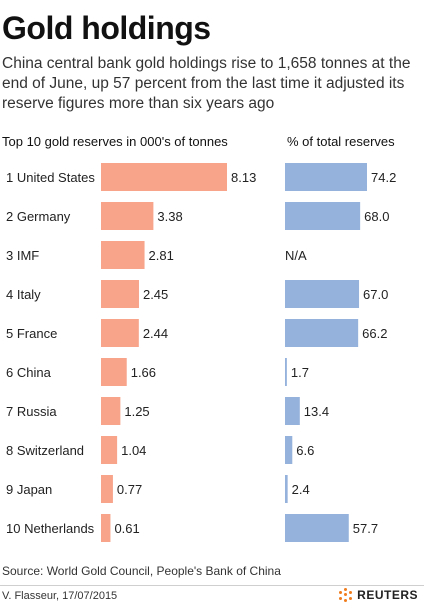  What do you see at coordinates (31, 333) in the screenshot?
I see `category-label: 5 France` at bounding box center [31, 333].